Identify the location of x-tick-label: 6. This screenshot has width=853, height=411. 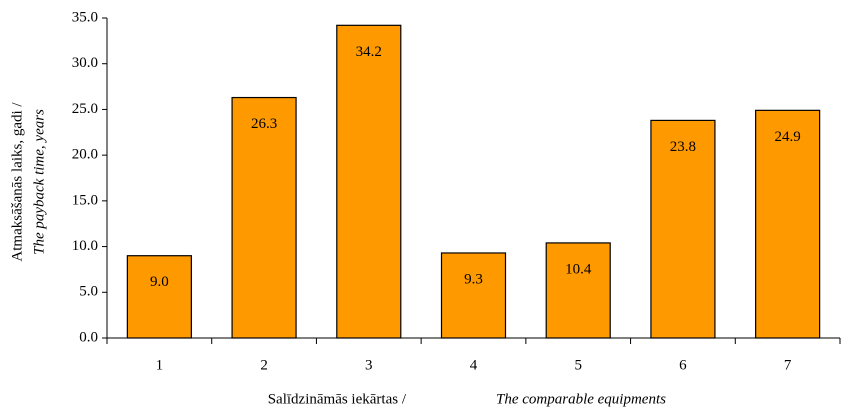
(683, 365).